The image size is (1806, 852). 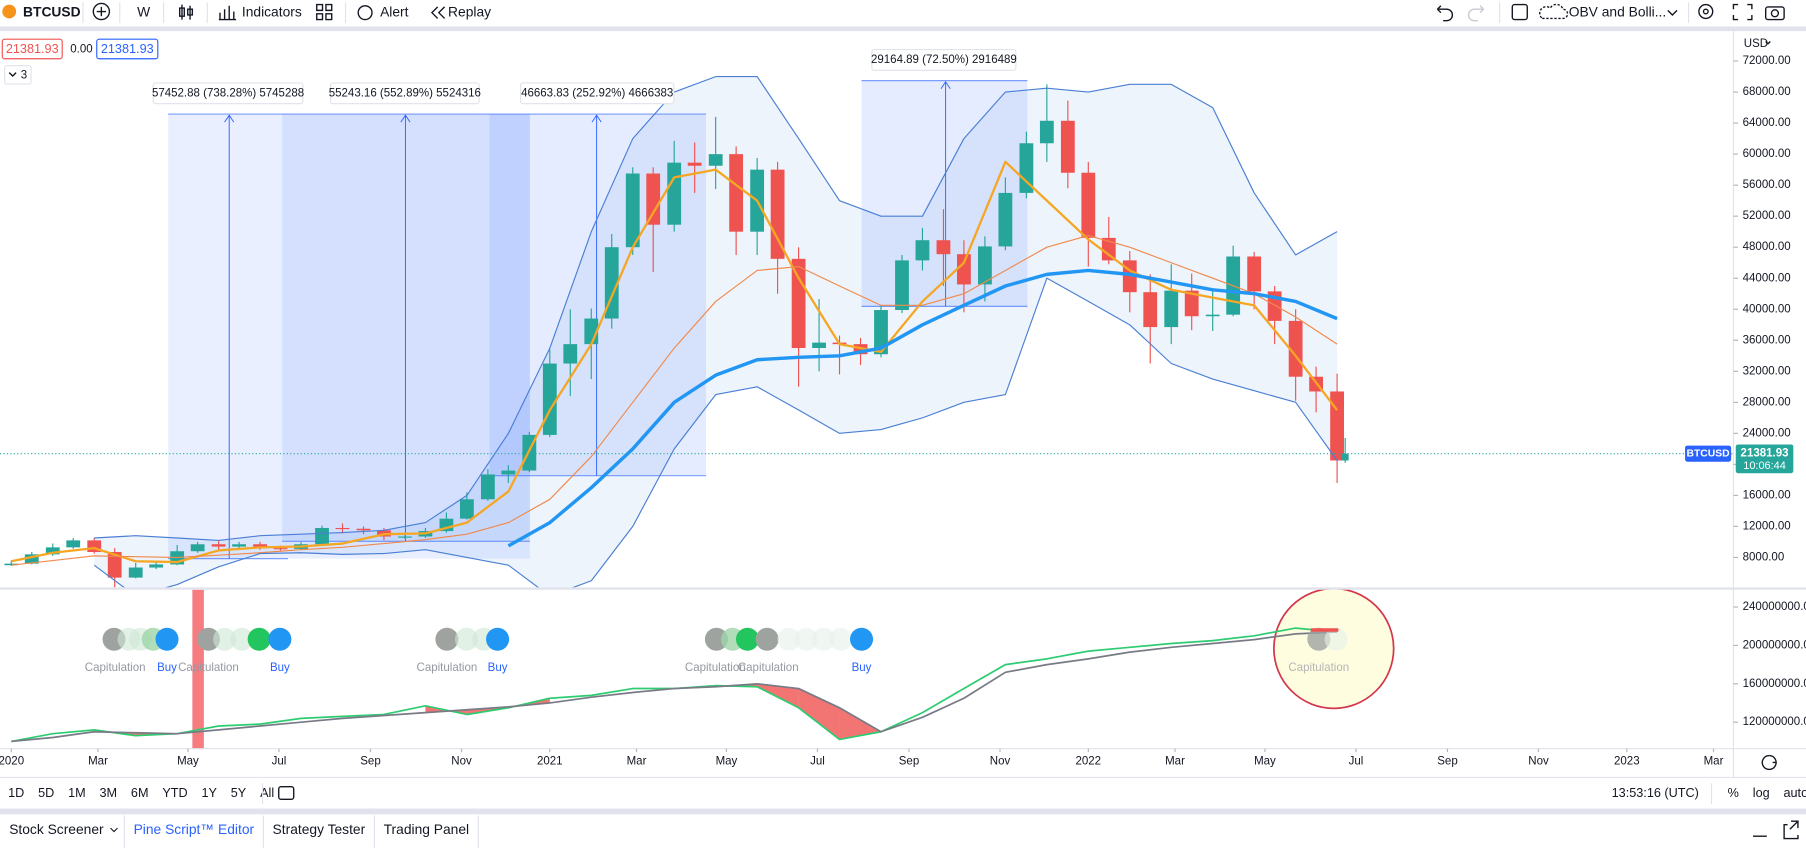 What do you see at coordinates (286, 793) in the screenshot?
I see `date-range-button` at bounding box center [286, 793].